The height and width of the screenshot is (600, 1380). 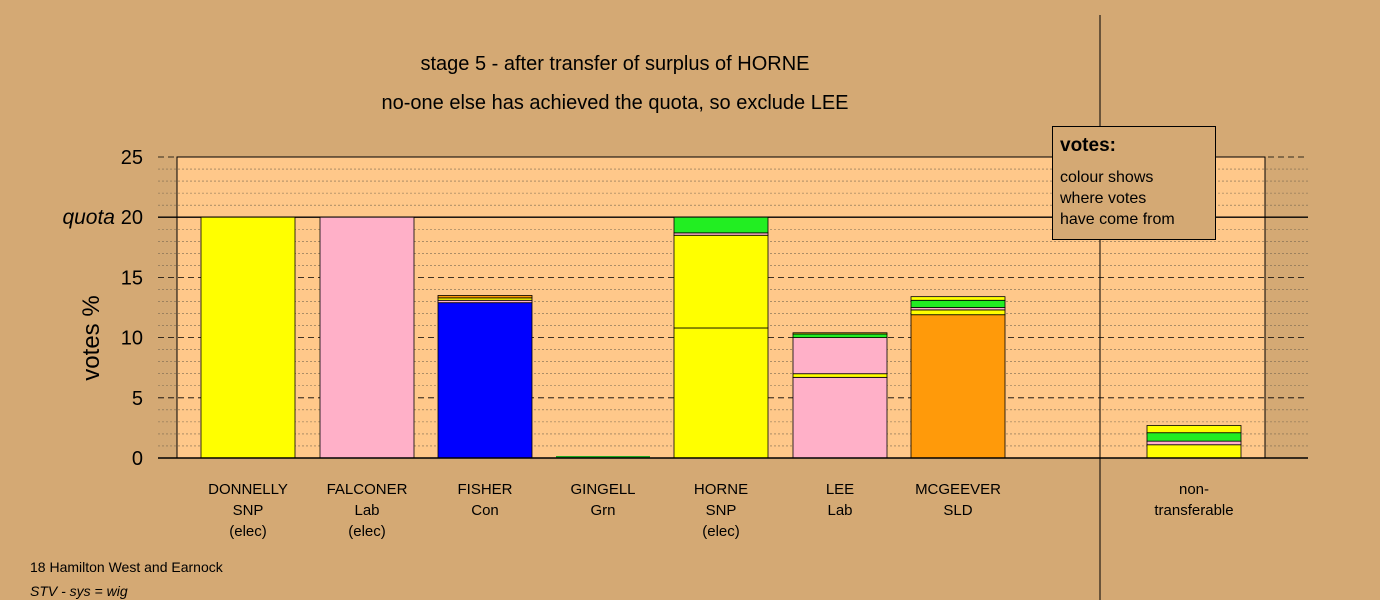 I want to click on legend-line-3: have come from, so click(x=1117, y=219).